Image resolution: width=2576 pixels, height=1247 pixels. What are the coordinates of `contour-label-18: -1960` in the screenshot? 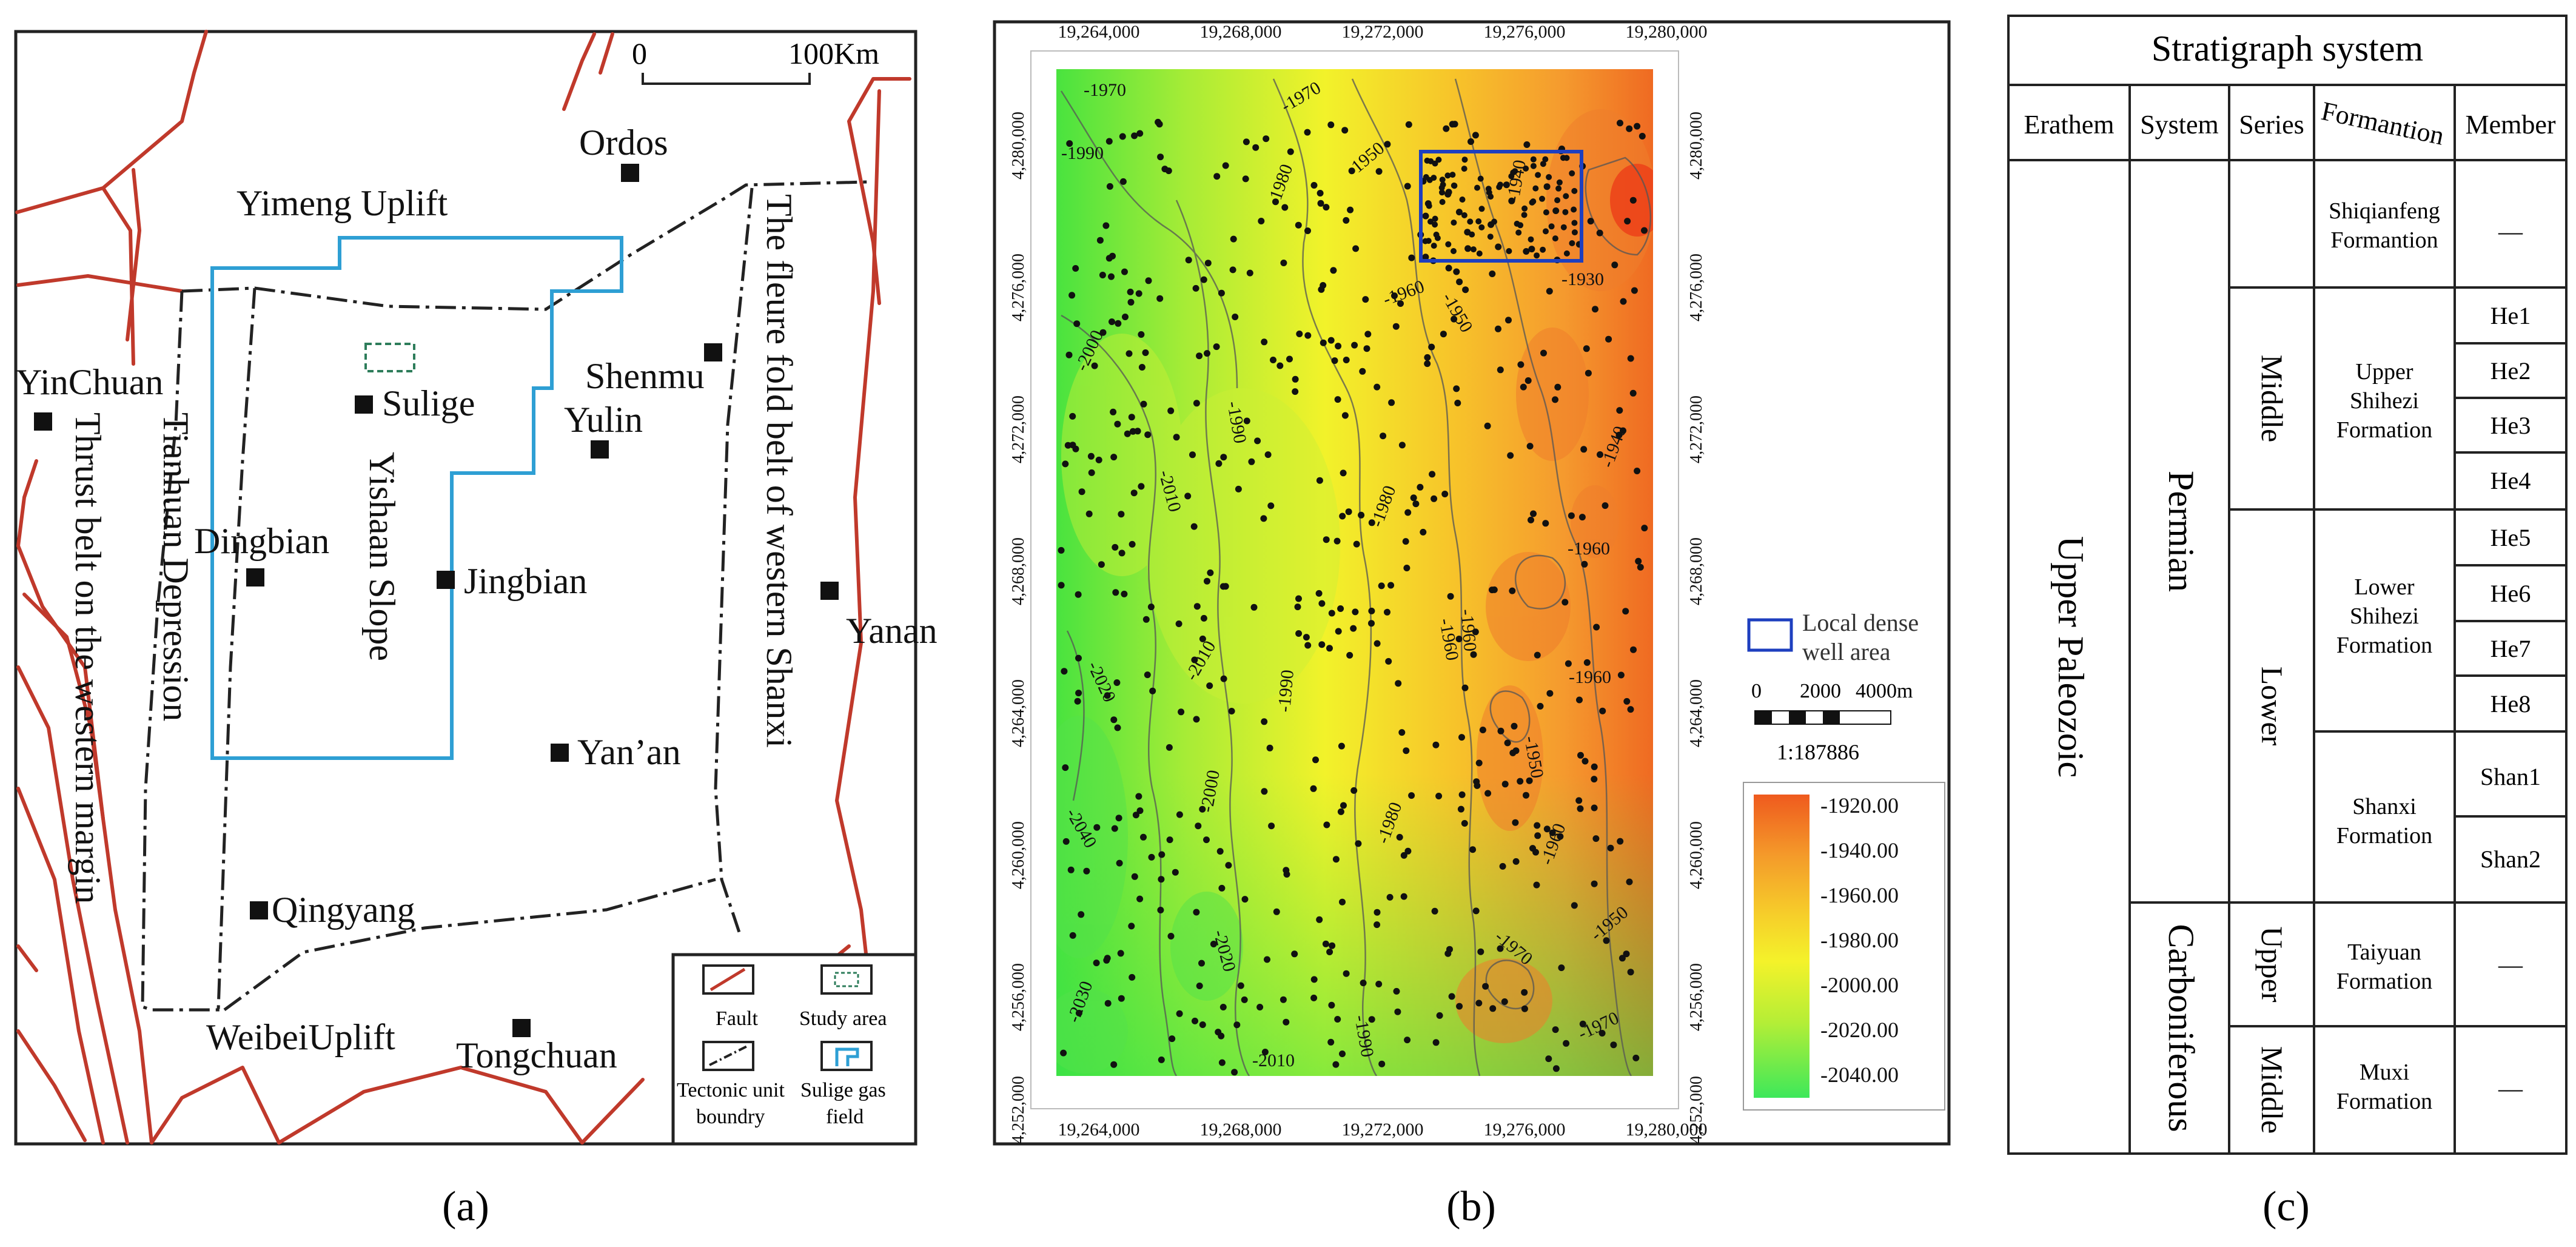 It's located at (1590, 677).